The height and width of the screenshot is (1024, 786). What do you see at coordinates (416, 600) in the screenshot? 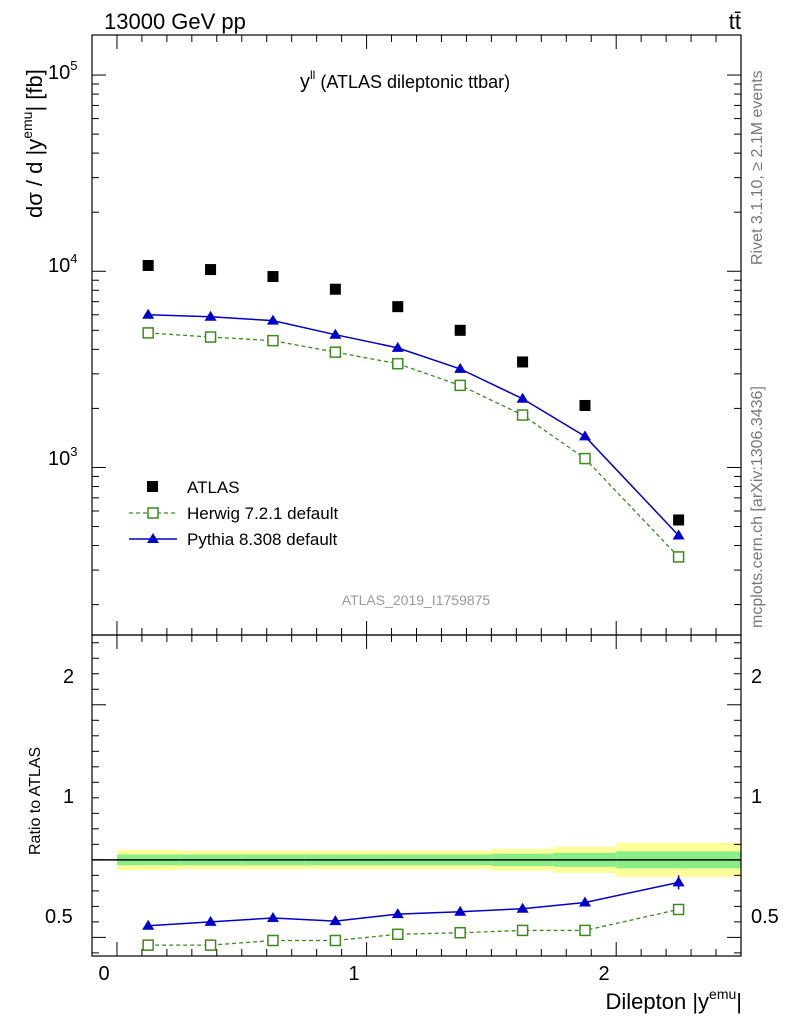
I see `analysis-id-label: ATLAS_2019_I1759875` at bounding box center [416, 600].